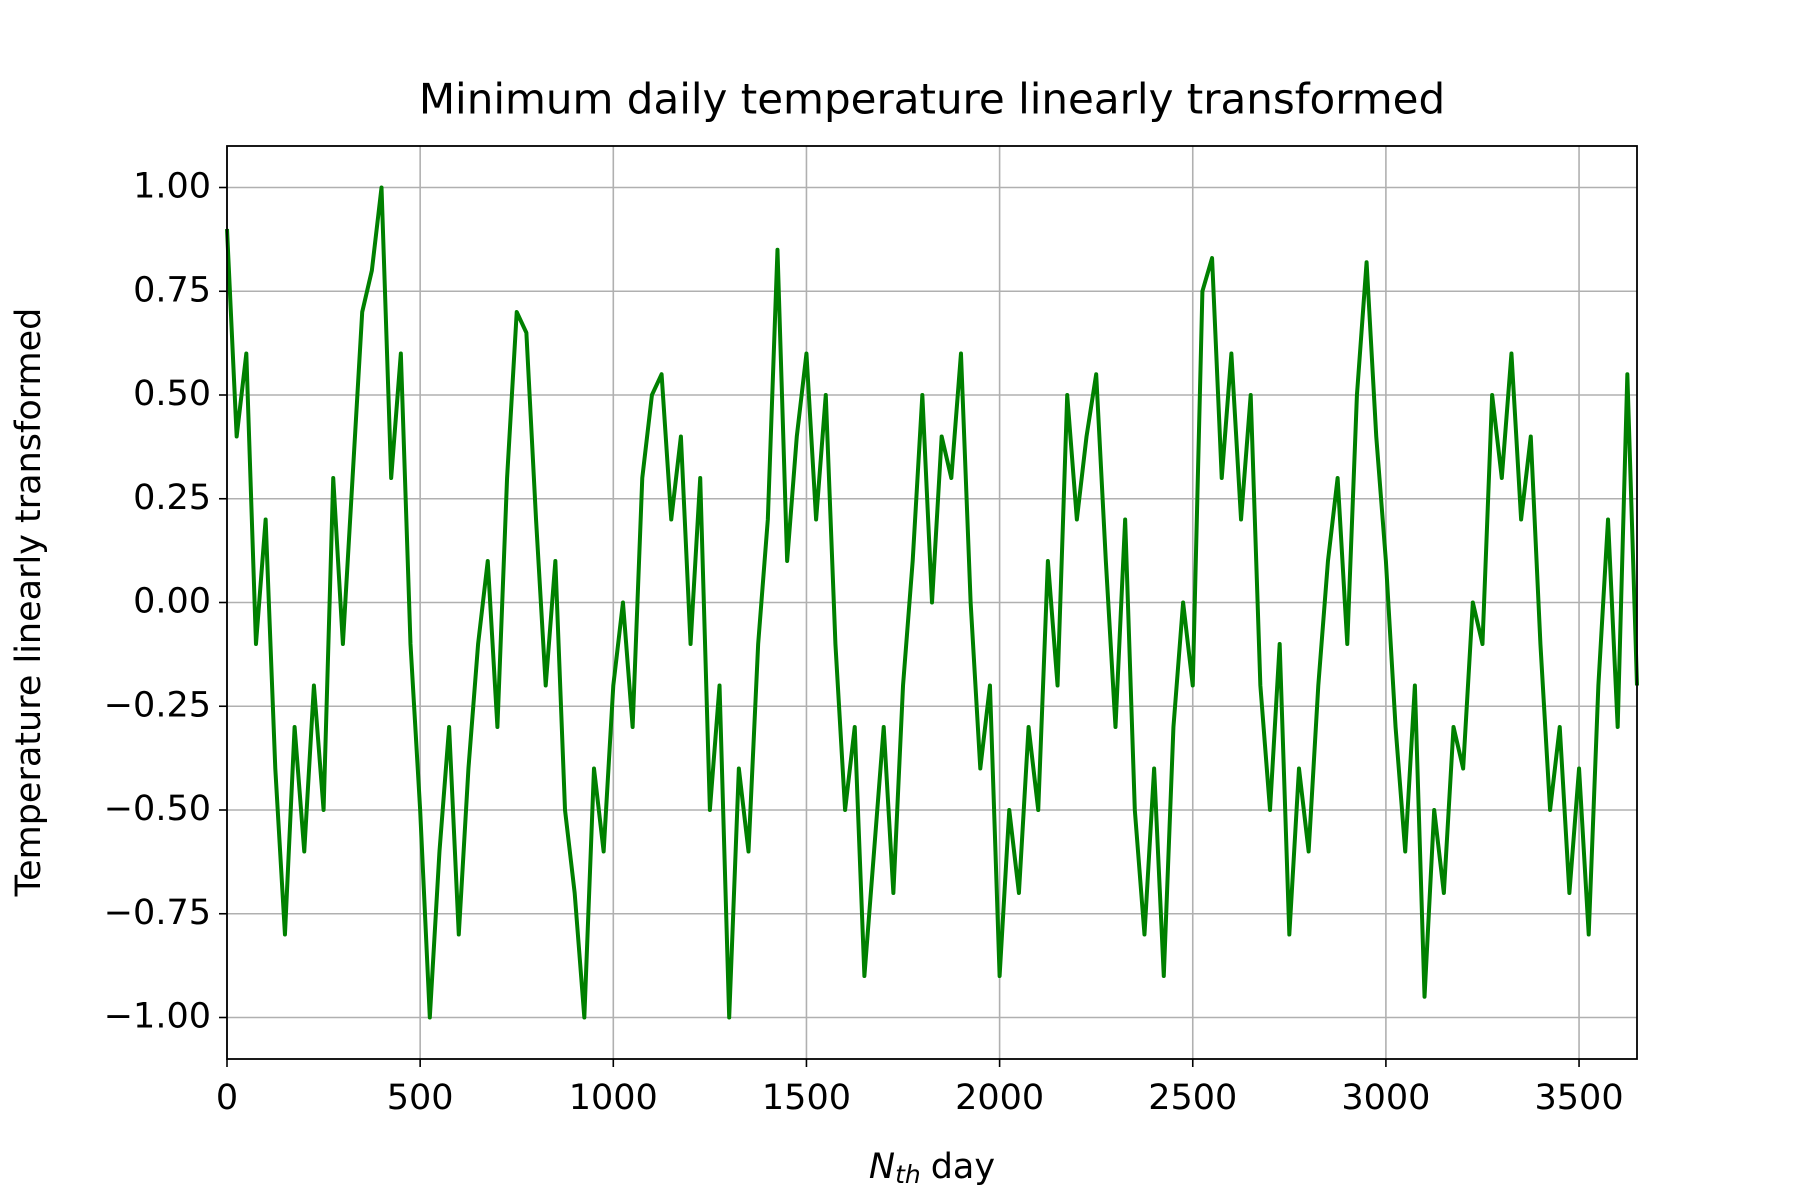  What do you see at coordinates (882, 1167) in the screenshot?
I see `x-label-symbol: N` at bounding box center [882, 1167].